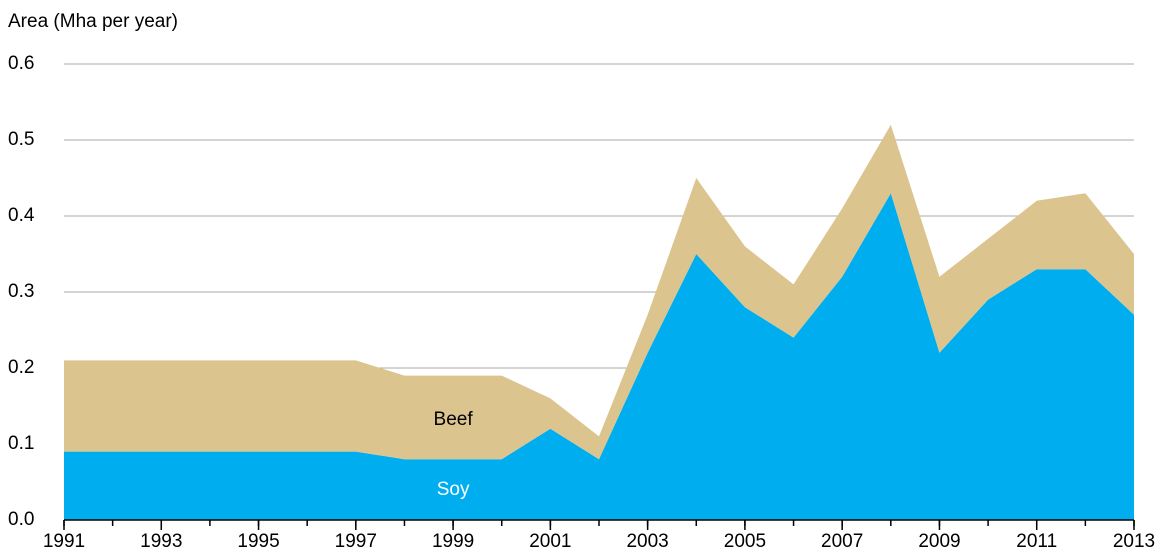 This screenshot has height=556, width=1169. I want to click on x-tick-label: 1991, so click(64, 541).